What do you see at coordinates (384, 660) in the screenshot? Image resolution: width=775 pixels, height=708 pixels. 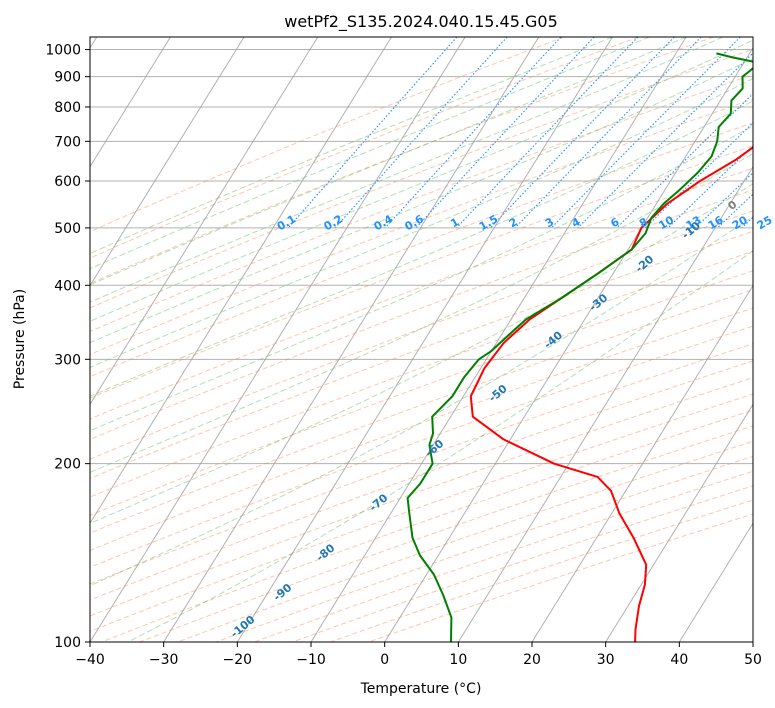 I see `x-tick-label: 0` at bounding box center [384, 660].